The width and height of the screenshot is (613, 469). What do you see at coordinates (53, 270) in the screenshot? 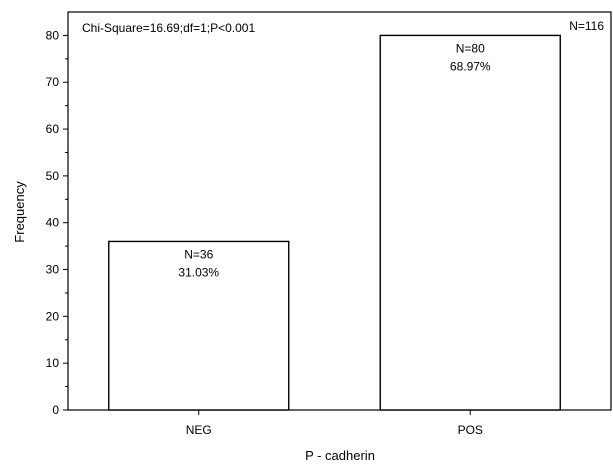
I see `y-tick-label: 30` at bounding box center [53, 270].